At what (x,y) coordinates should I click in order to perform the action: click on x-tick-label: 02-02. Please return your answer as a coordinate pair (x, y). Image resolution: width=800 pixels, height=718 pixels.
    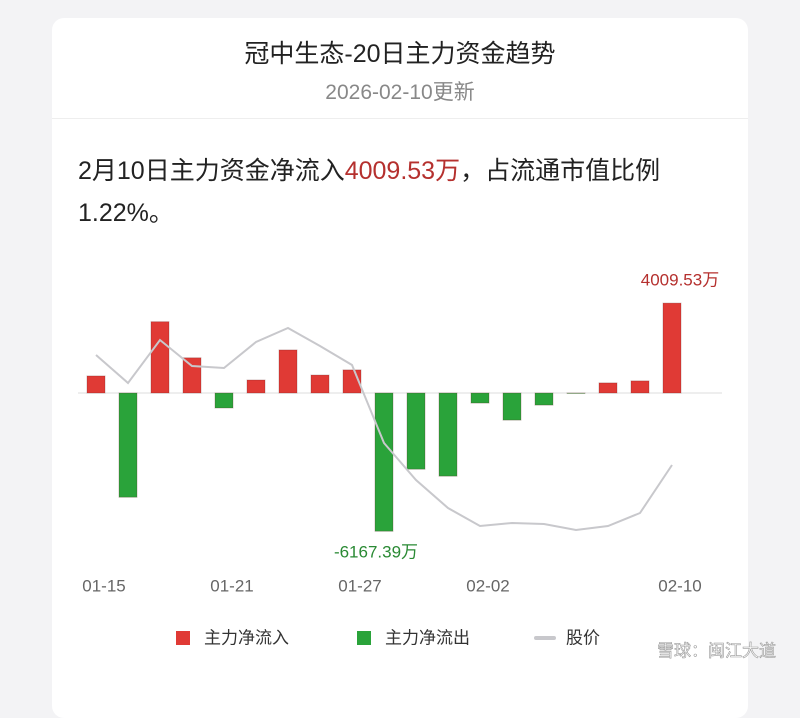
    Looking at the image, I should click on (487, 585).